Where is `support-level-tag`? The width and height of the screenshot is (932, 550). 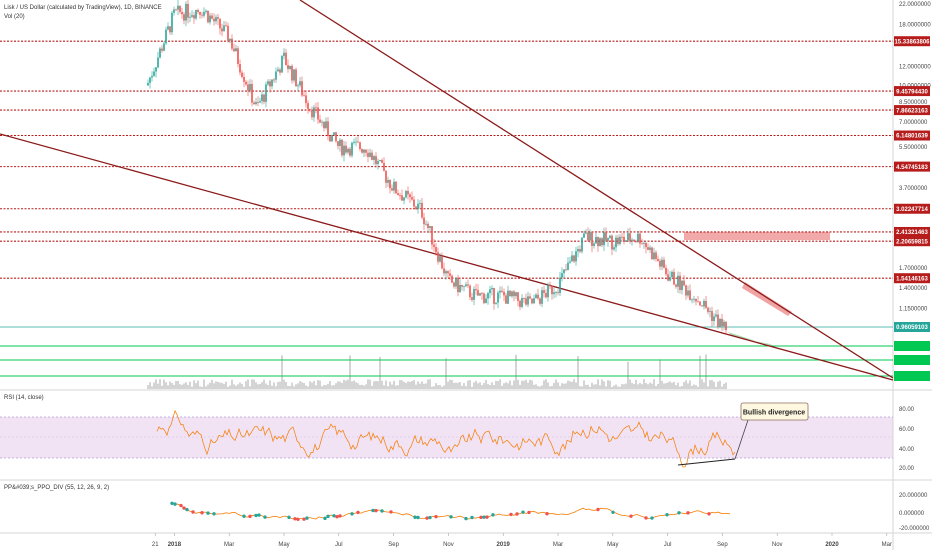
support-level-tag is located at coordinates (912, 346).